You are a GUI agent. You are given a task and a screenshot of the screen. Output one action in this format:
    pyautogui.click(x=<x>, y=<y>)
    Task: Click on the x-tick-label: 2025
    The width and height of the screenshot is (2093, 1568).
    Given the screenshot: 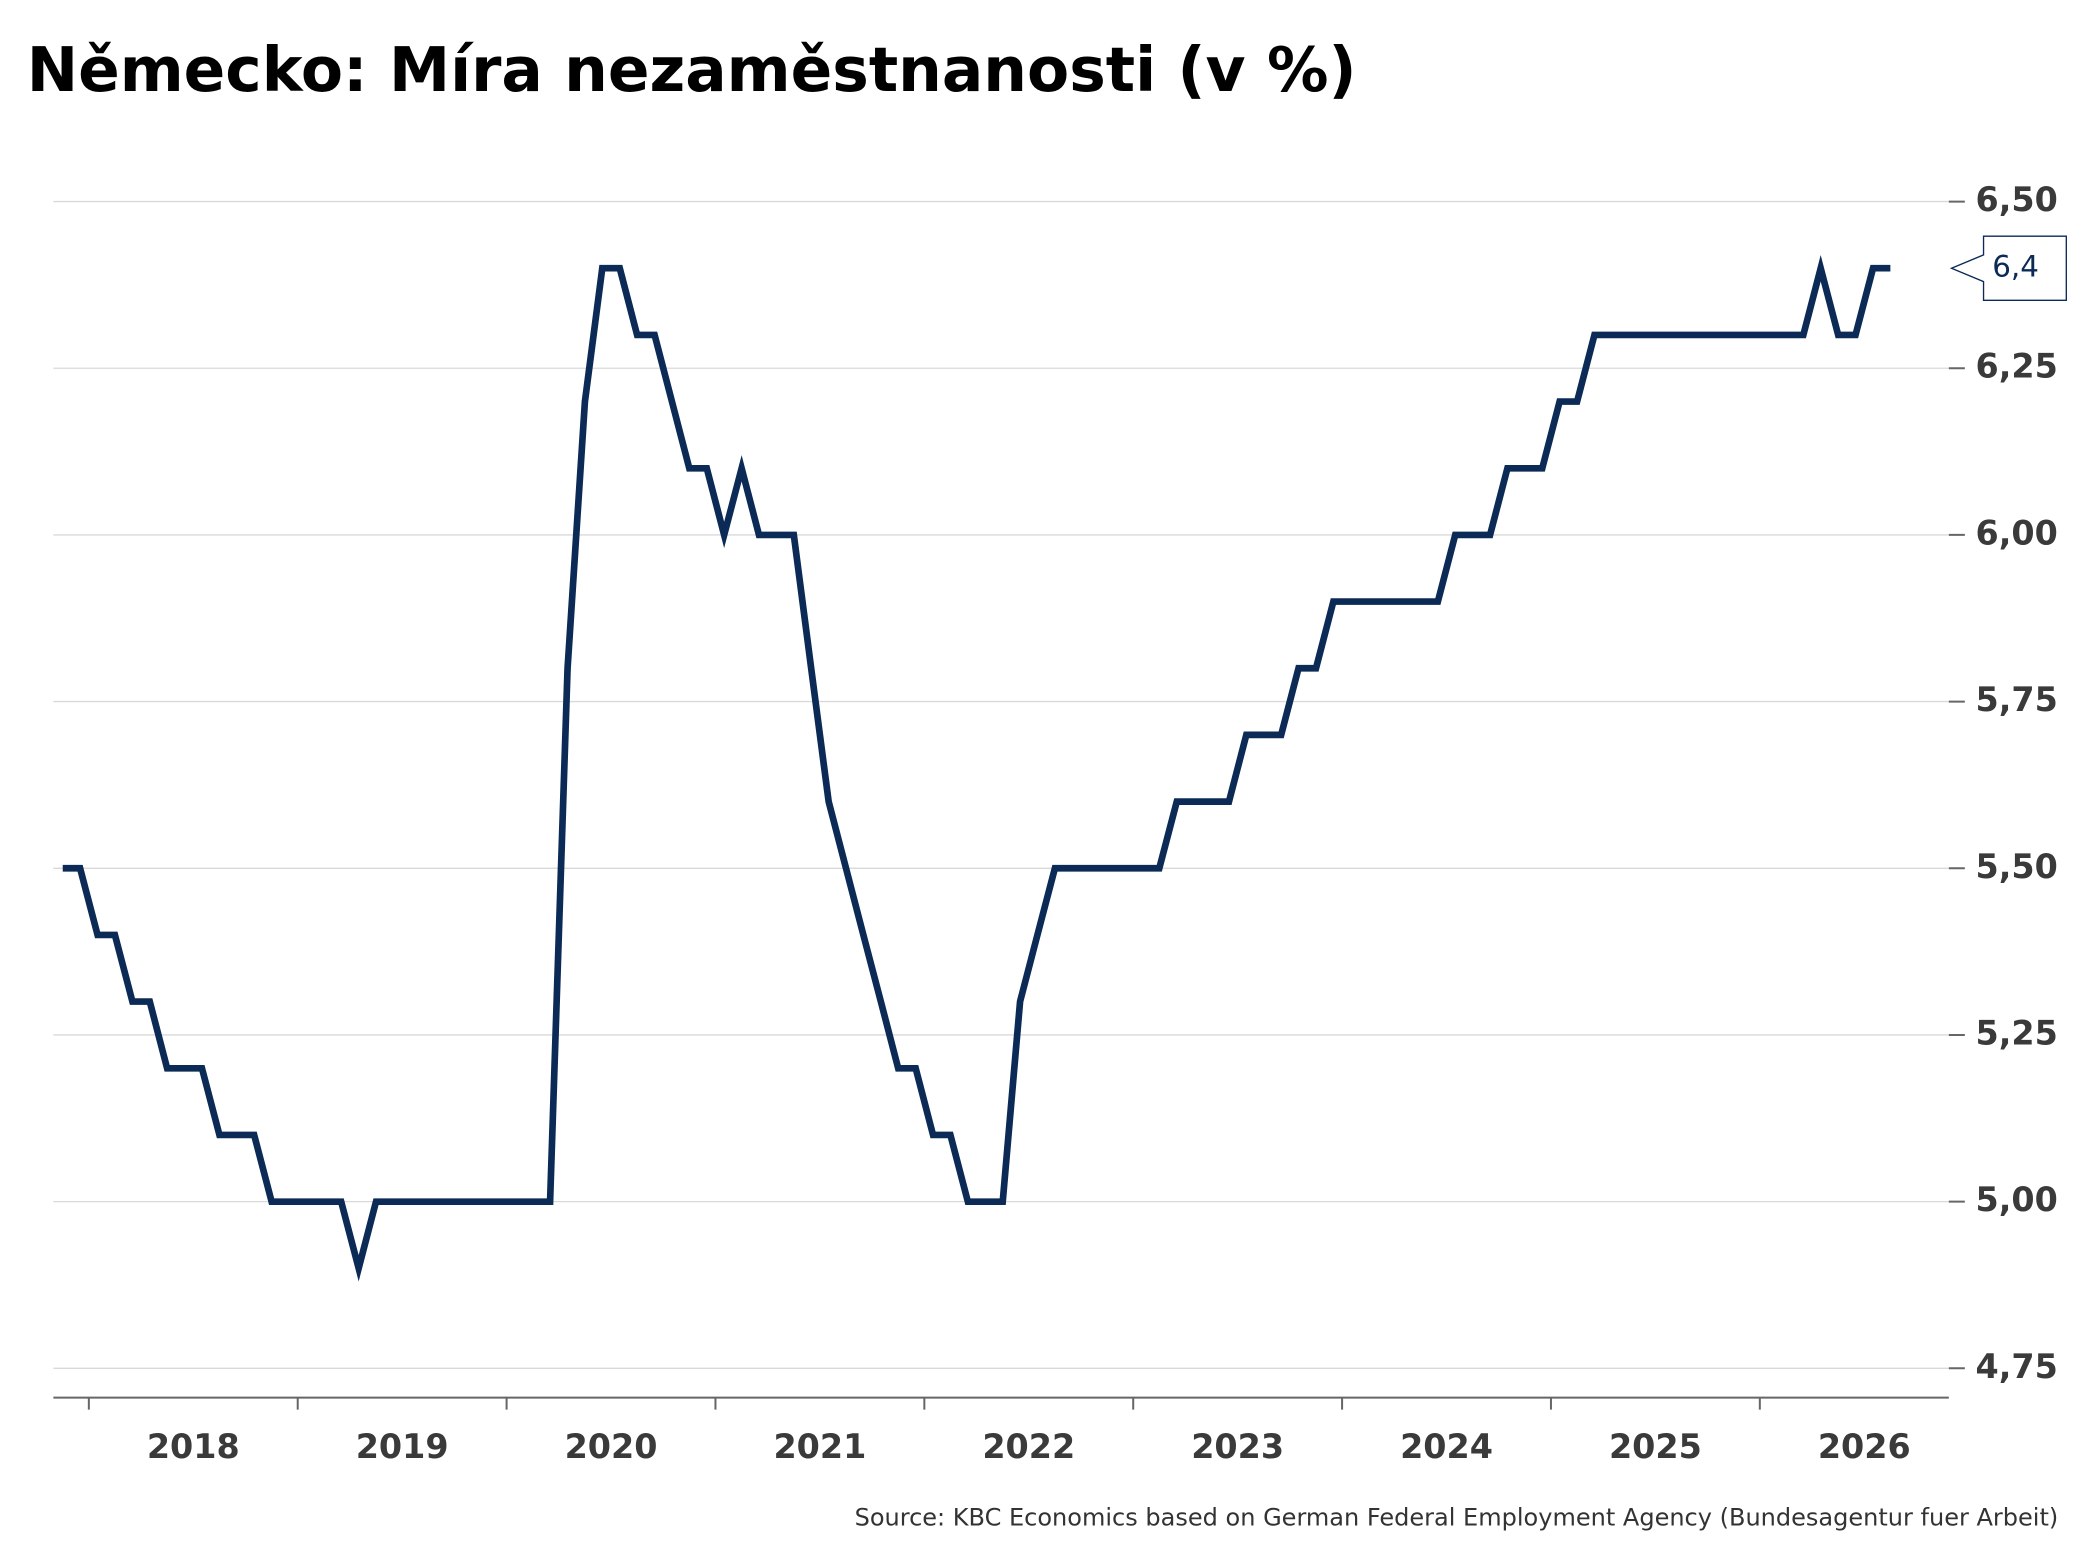 What is the action you would take?
    pyautogui.click(x=1655, y=1446)
    